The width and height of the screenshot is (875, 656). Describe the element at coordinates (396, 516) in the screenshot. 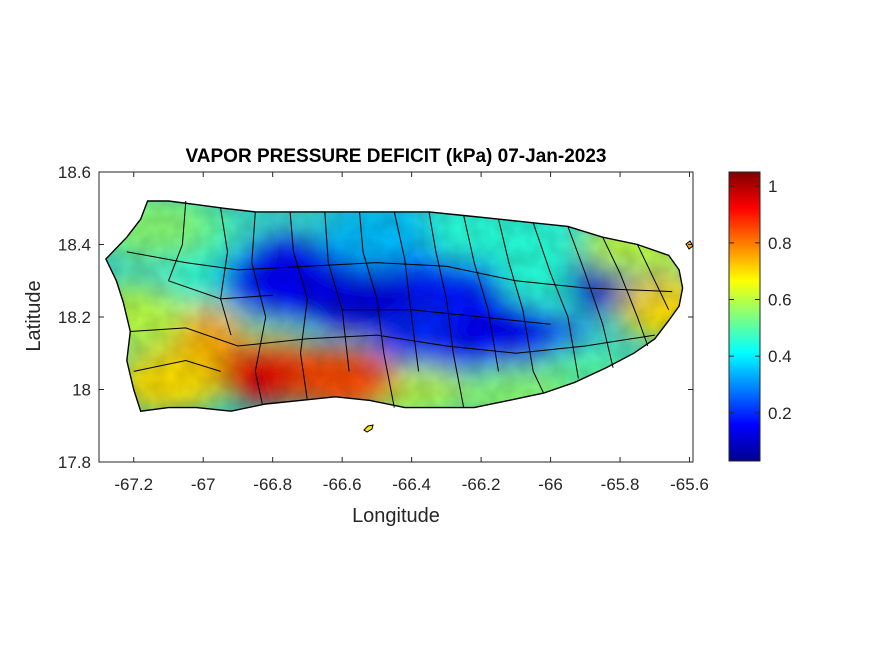

I see `x-axis-label: Longitude` at that location.